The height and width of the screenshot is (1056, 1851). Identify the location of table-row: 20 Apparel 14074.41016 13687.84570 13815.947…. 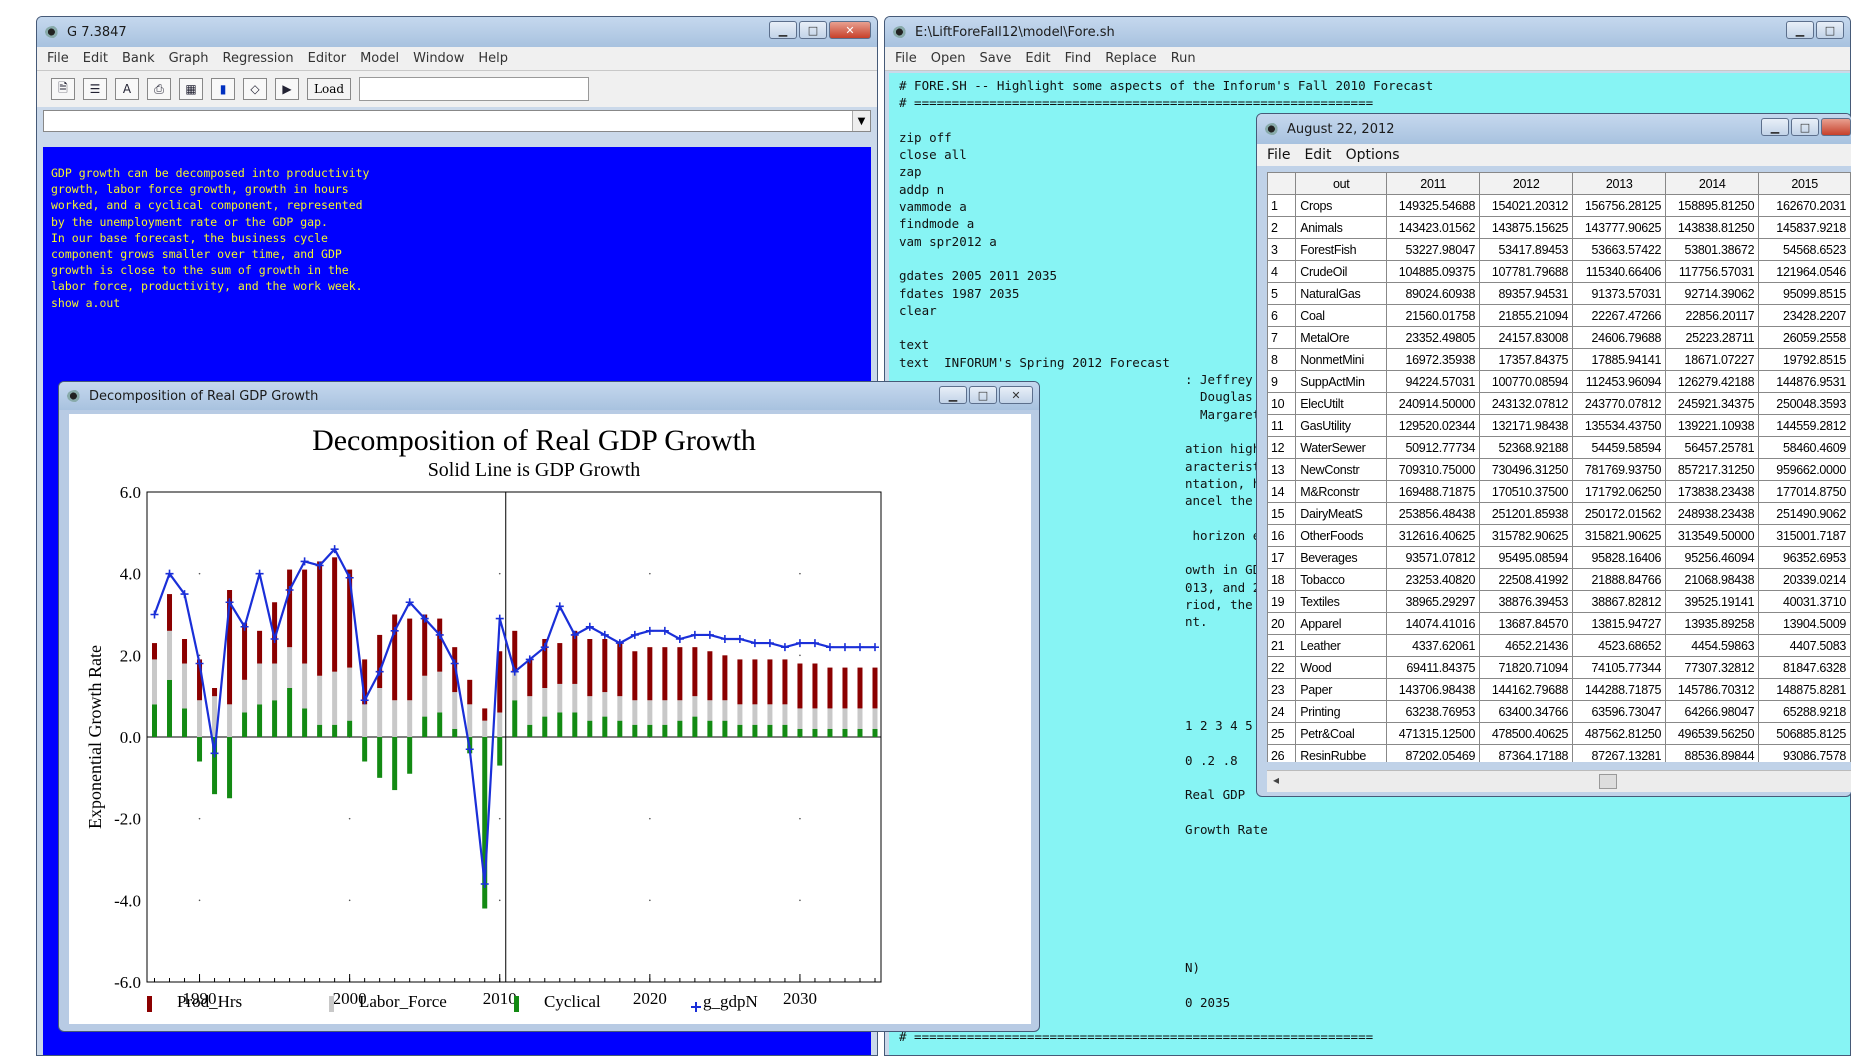
(1559, 623).